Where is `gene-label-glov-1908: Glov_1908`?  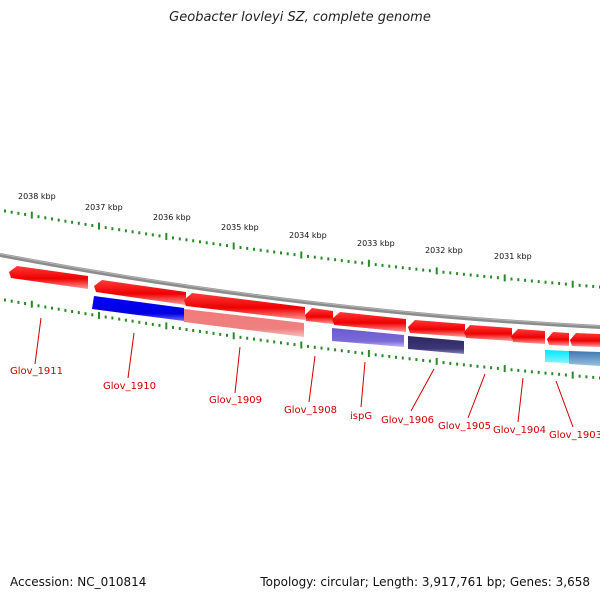 gene-label-glov-1908: Glov_1908 is located at coordinates (310, 410).